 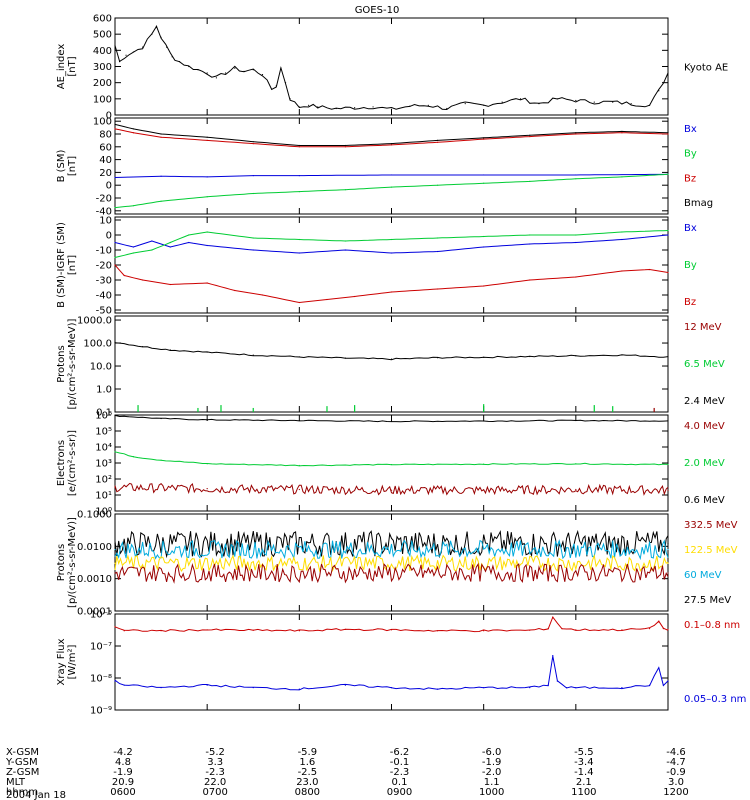 I want to click on footer-value: -5.5, so click(x=584, y=752).